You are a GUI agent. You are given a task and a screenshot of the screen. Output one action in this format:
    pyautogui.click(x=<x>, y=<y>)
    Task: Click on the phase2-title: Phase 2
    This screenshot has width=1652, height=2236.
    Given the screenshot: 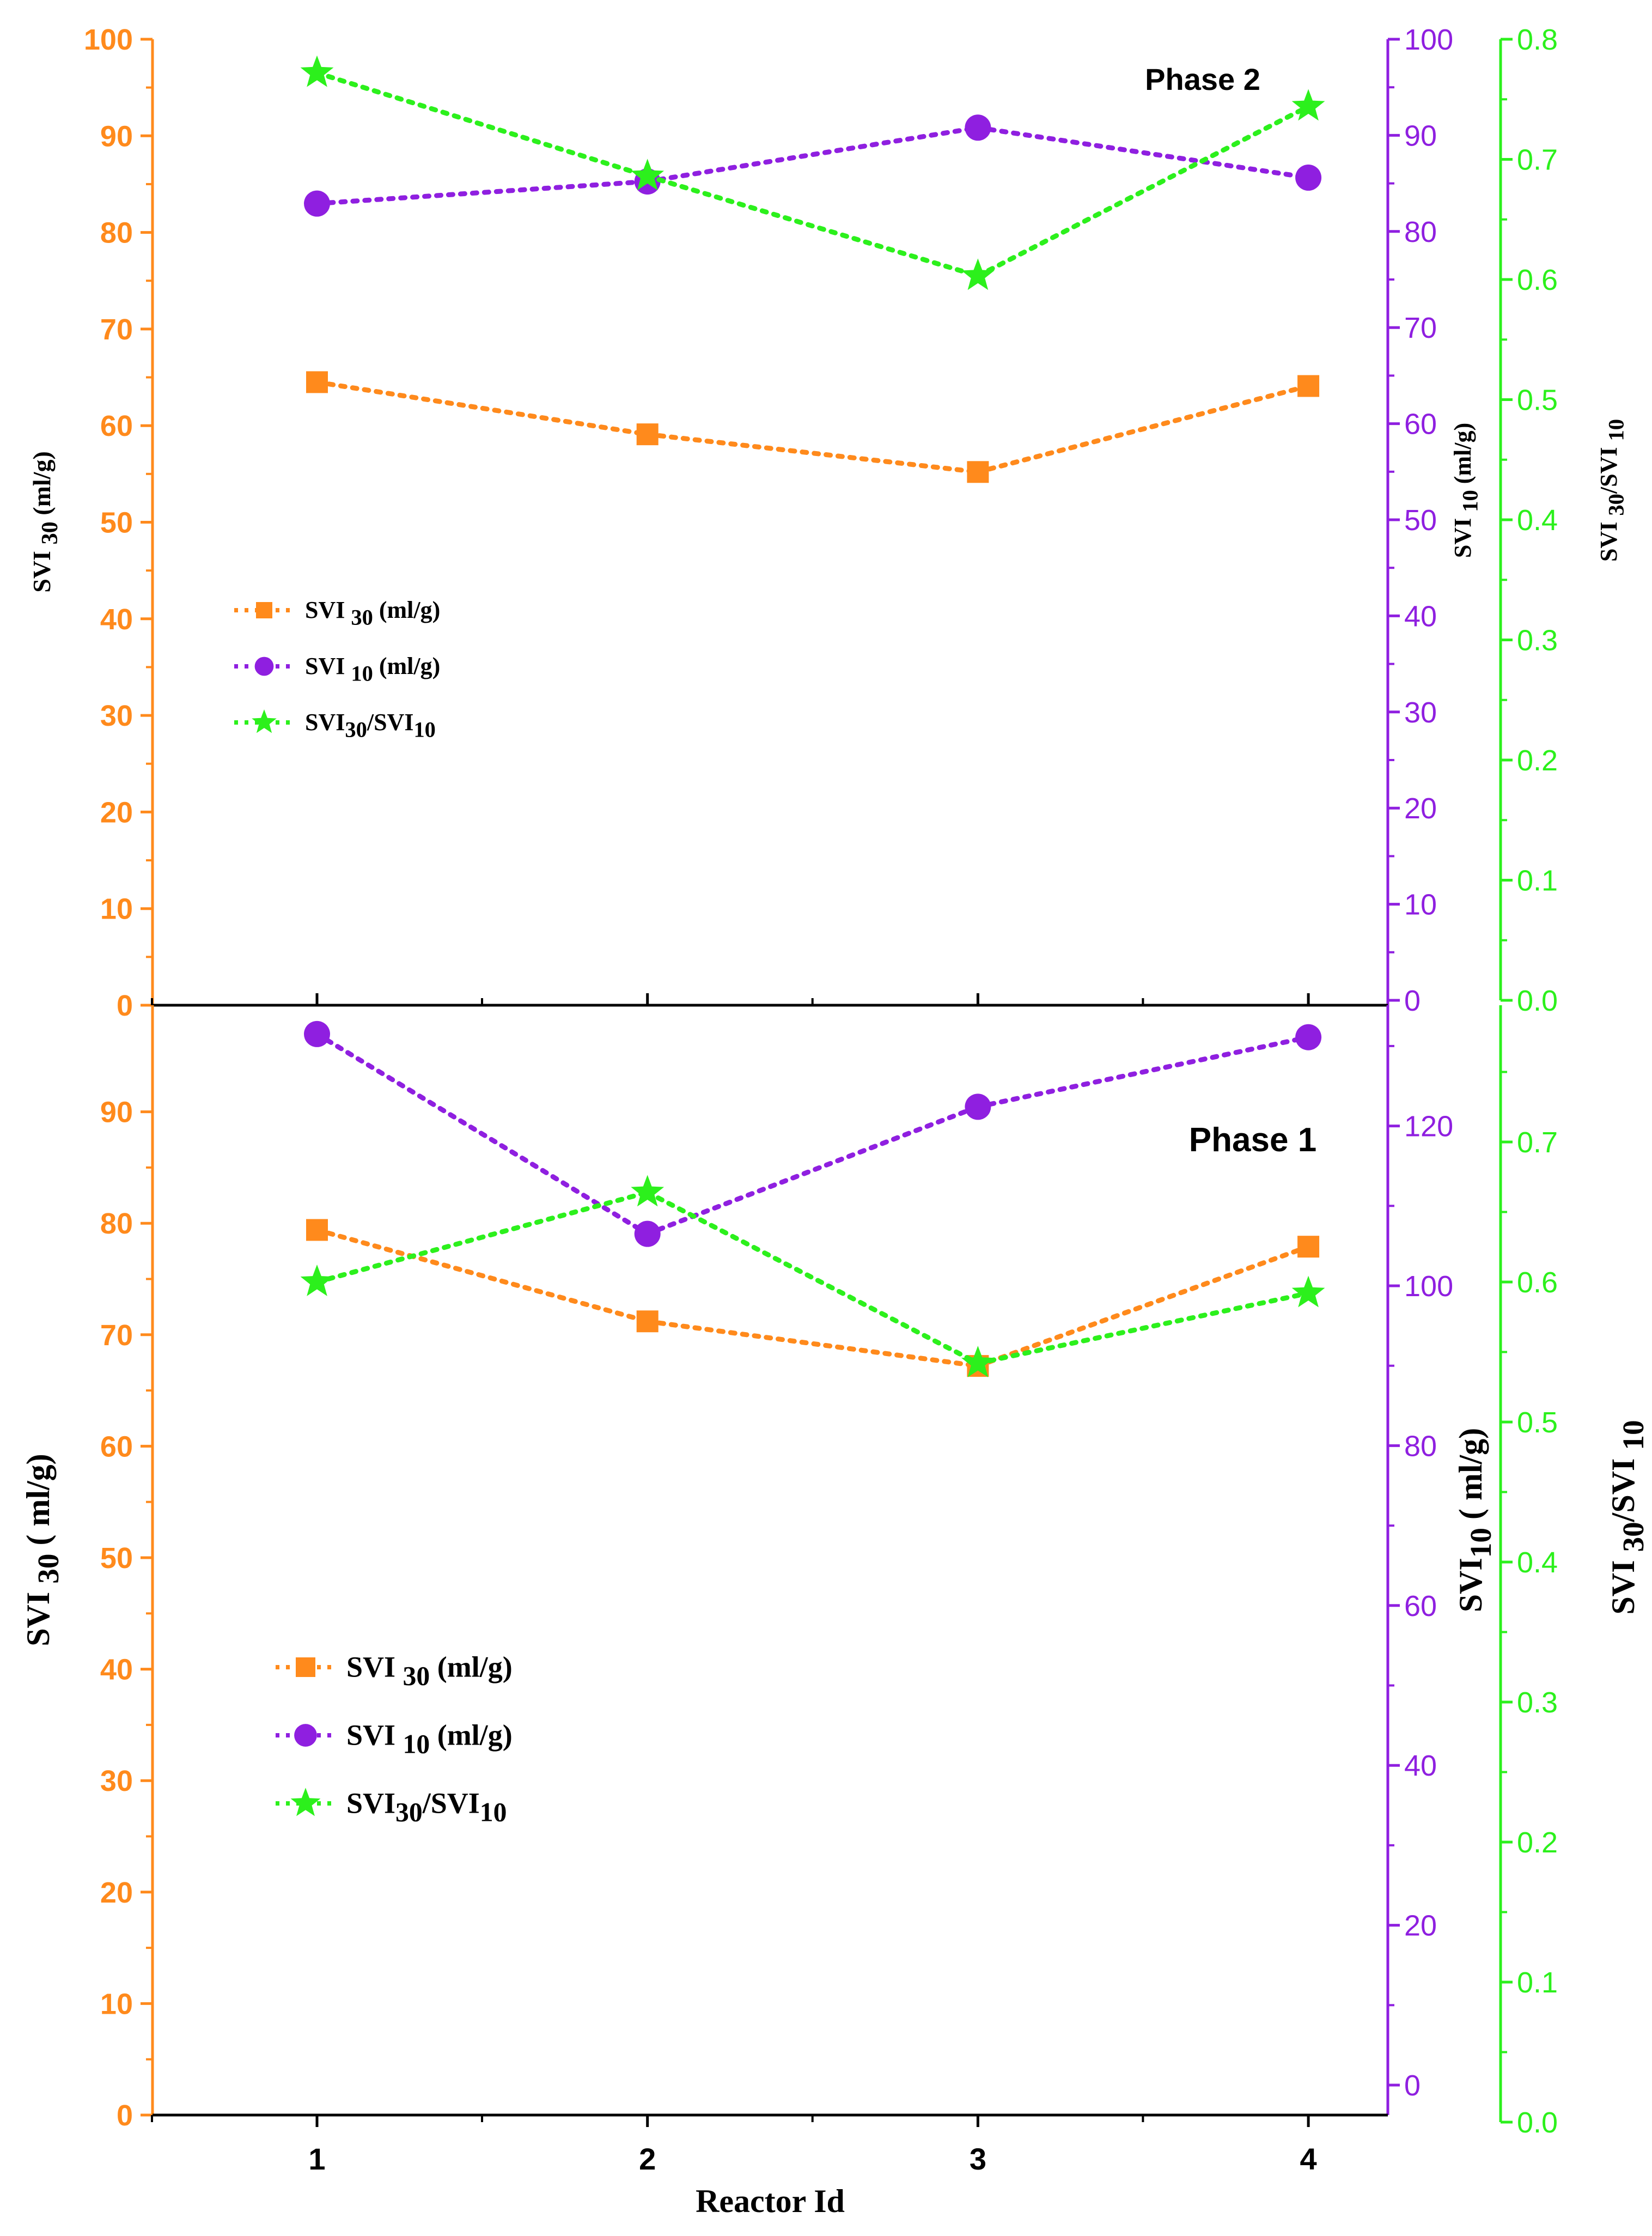 What is the action you would take?
    pyautogui.click(x=1202, y=79)
    